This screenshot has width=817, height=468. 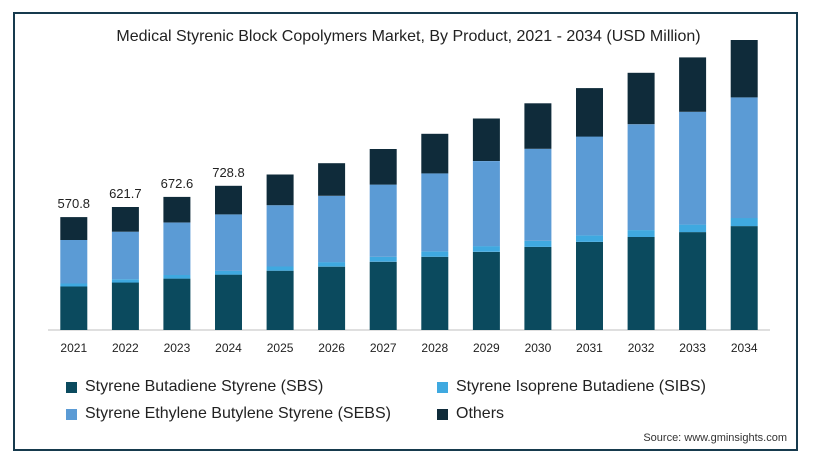 What do you see at coordinates (641, 348) in the screenshot?
I see `x-tick-label-2032: 2032` at bounding box center [641, 348].